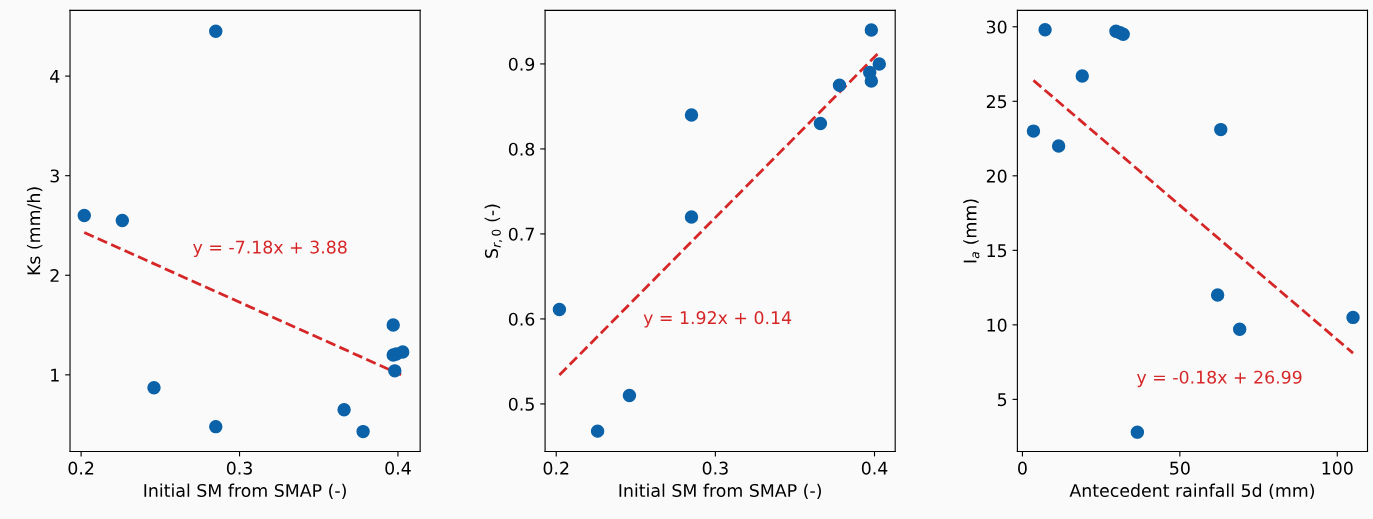 This screenshot has height=519, width=1373. What do you see at coordinates (521, 404) in the screenshot?
I see `y-tick-label: 0.5` at bounding box center [521, 404].